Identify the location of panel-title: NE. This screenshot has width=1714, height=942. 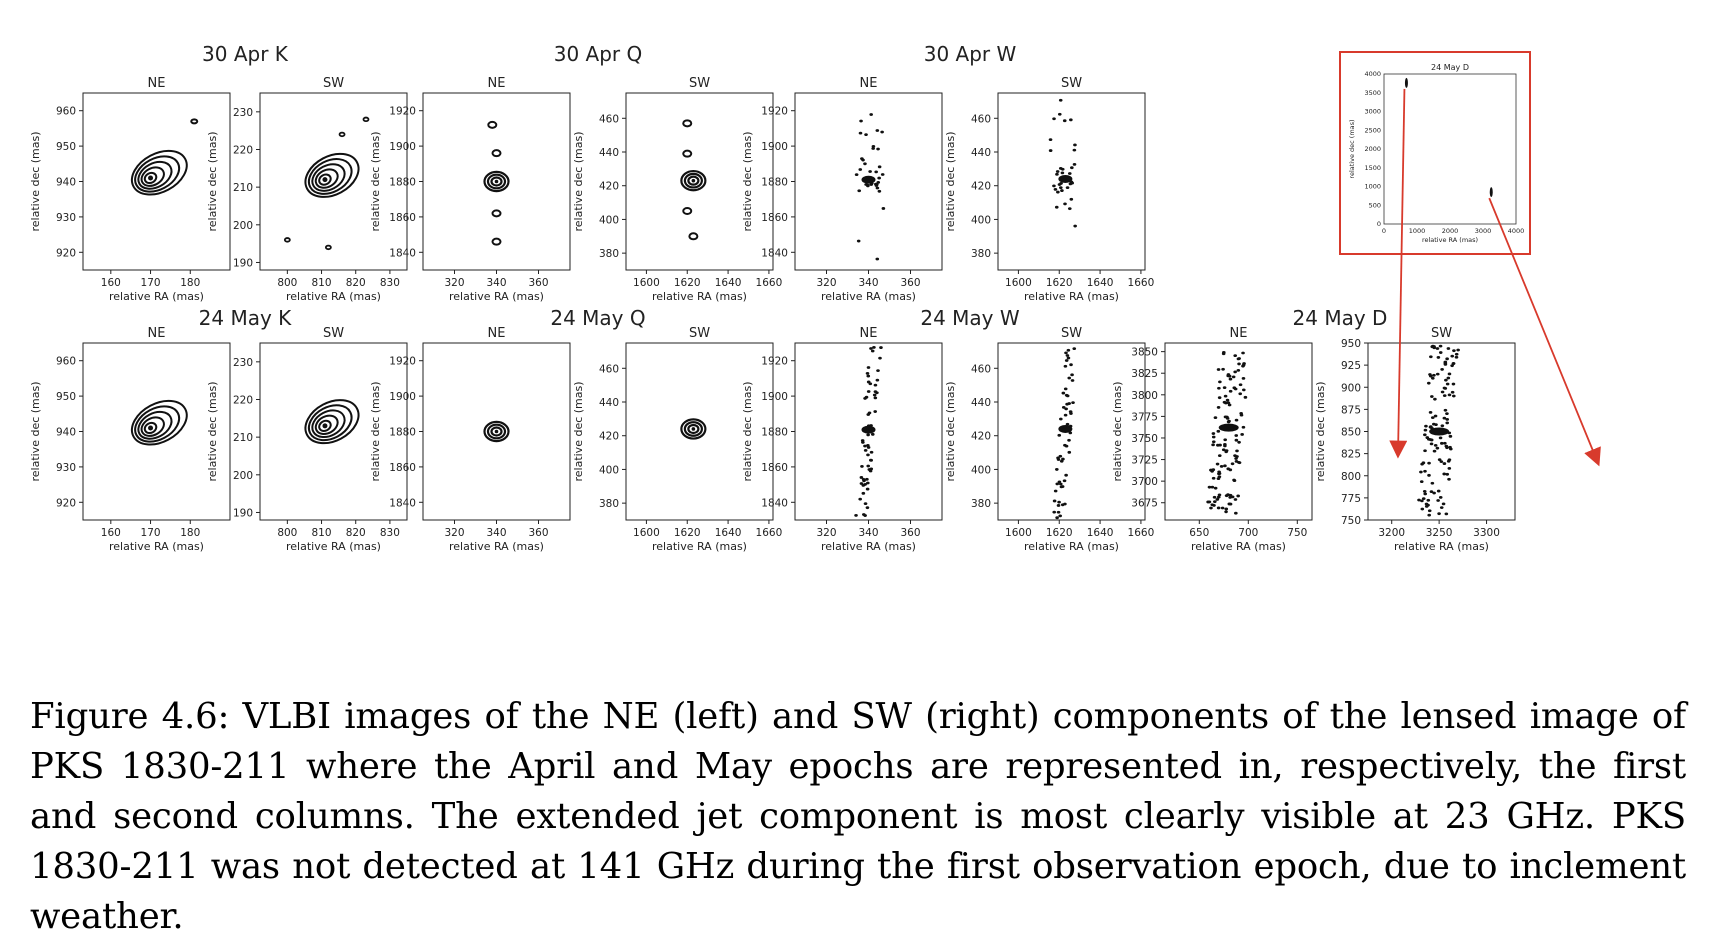
(1239, 333).